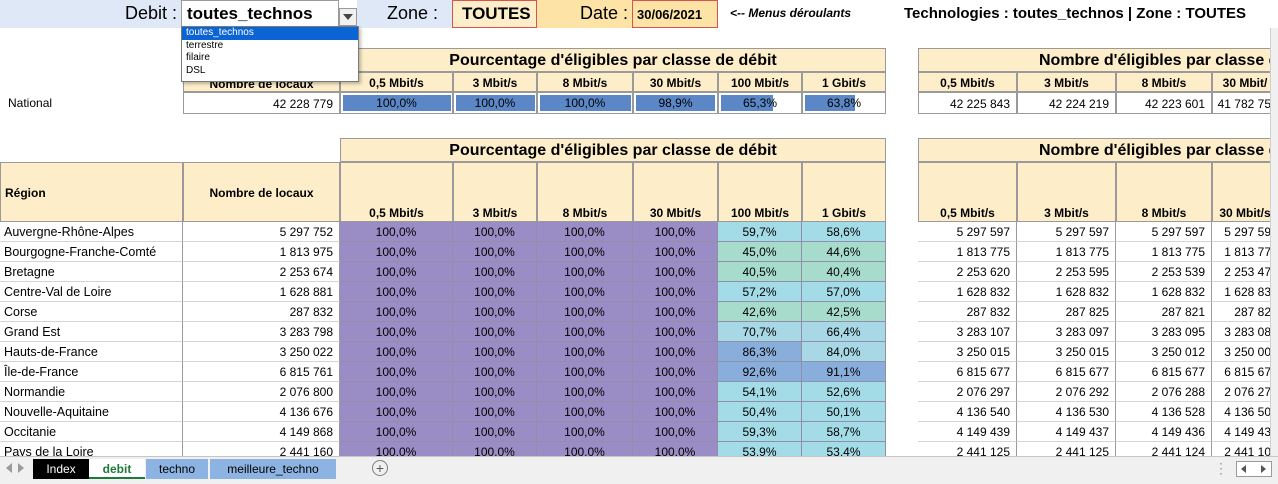 The image size is (1278, 484). What do you see at coordinates (760, 372) in the screenshot?
I see `region-pct-value: 92,6%` at bounding box center [760, 372].